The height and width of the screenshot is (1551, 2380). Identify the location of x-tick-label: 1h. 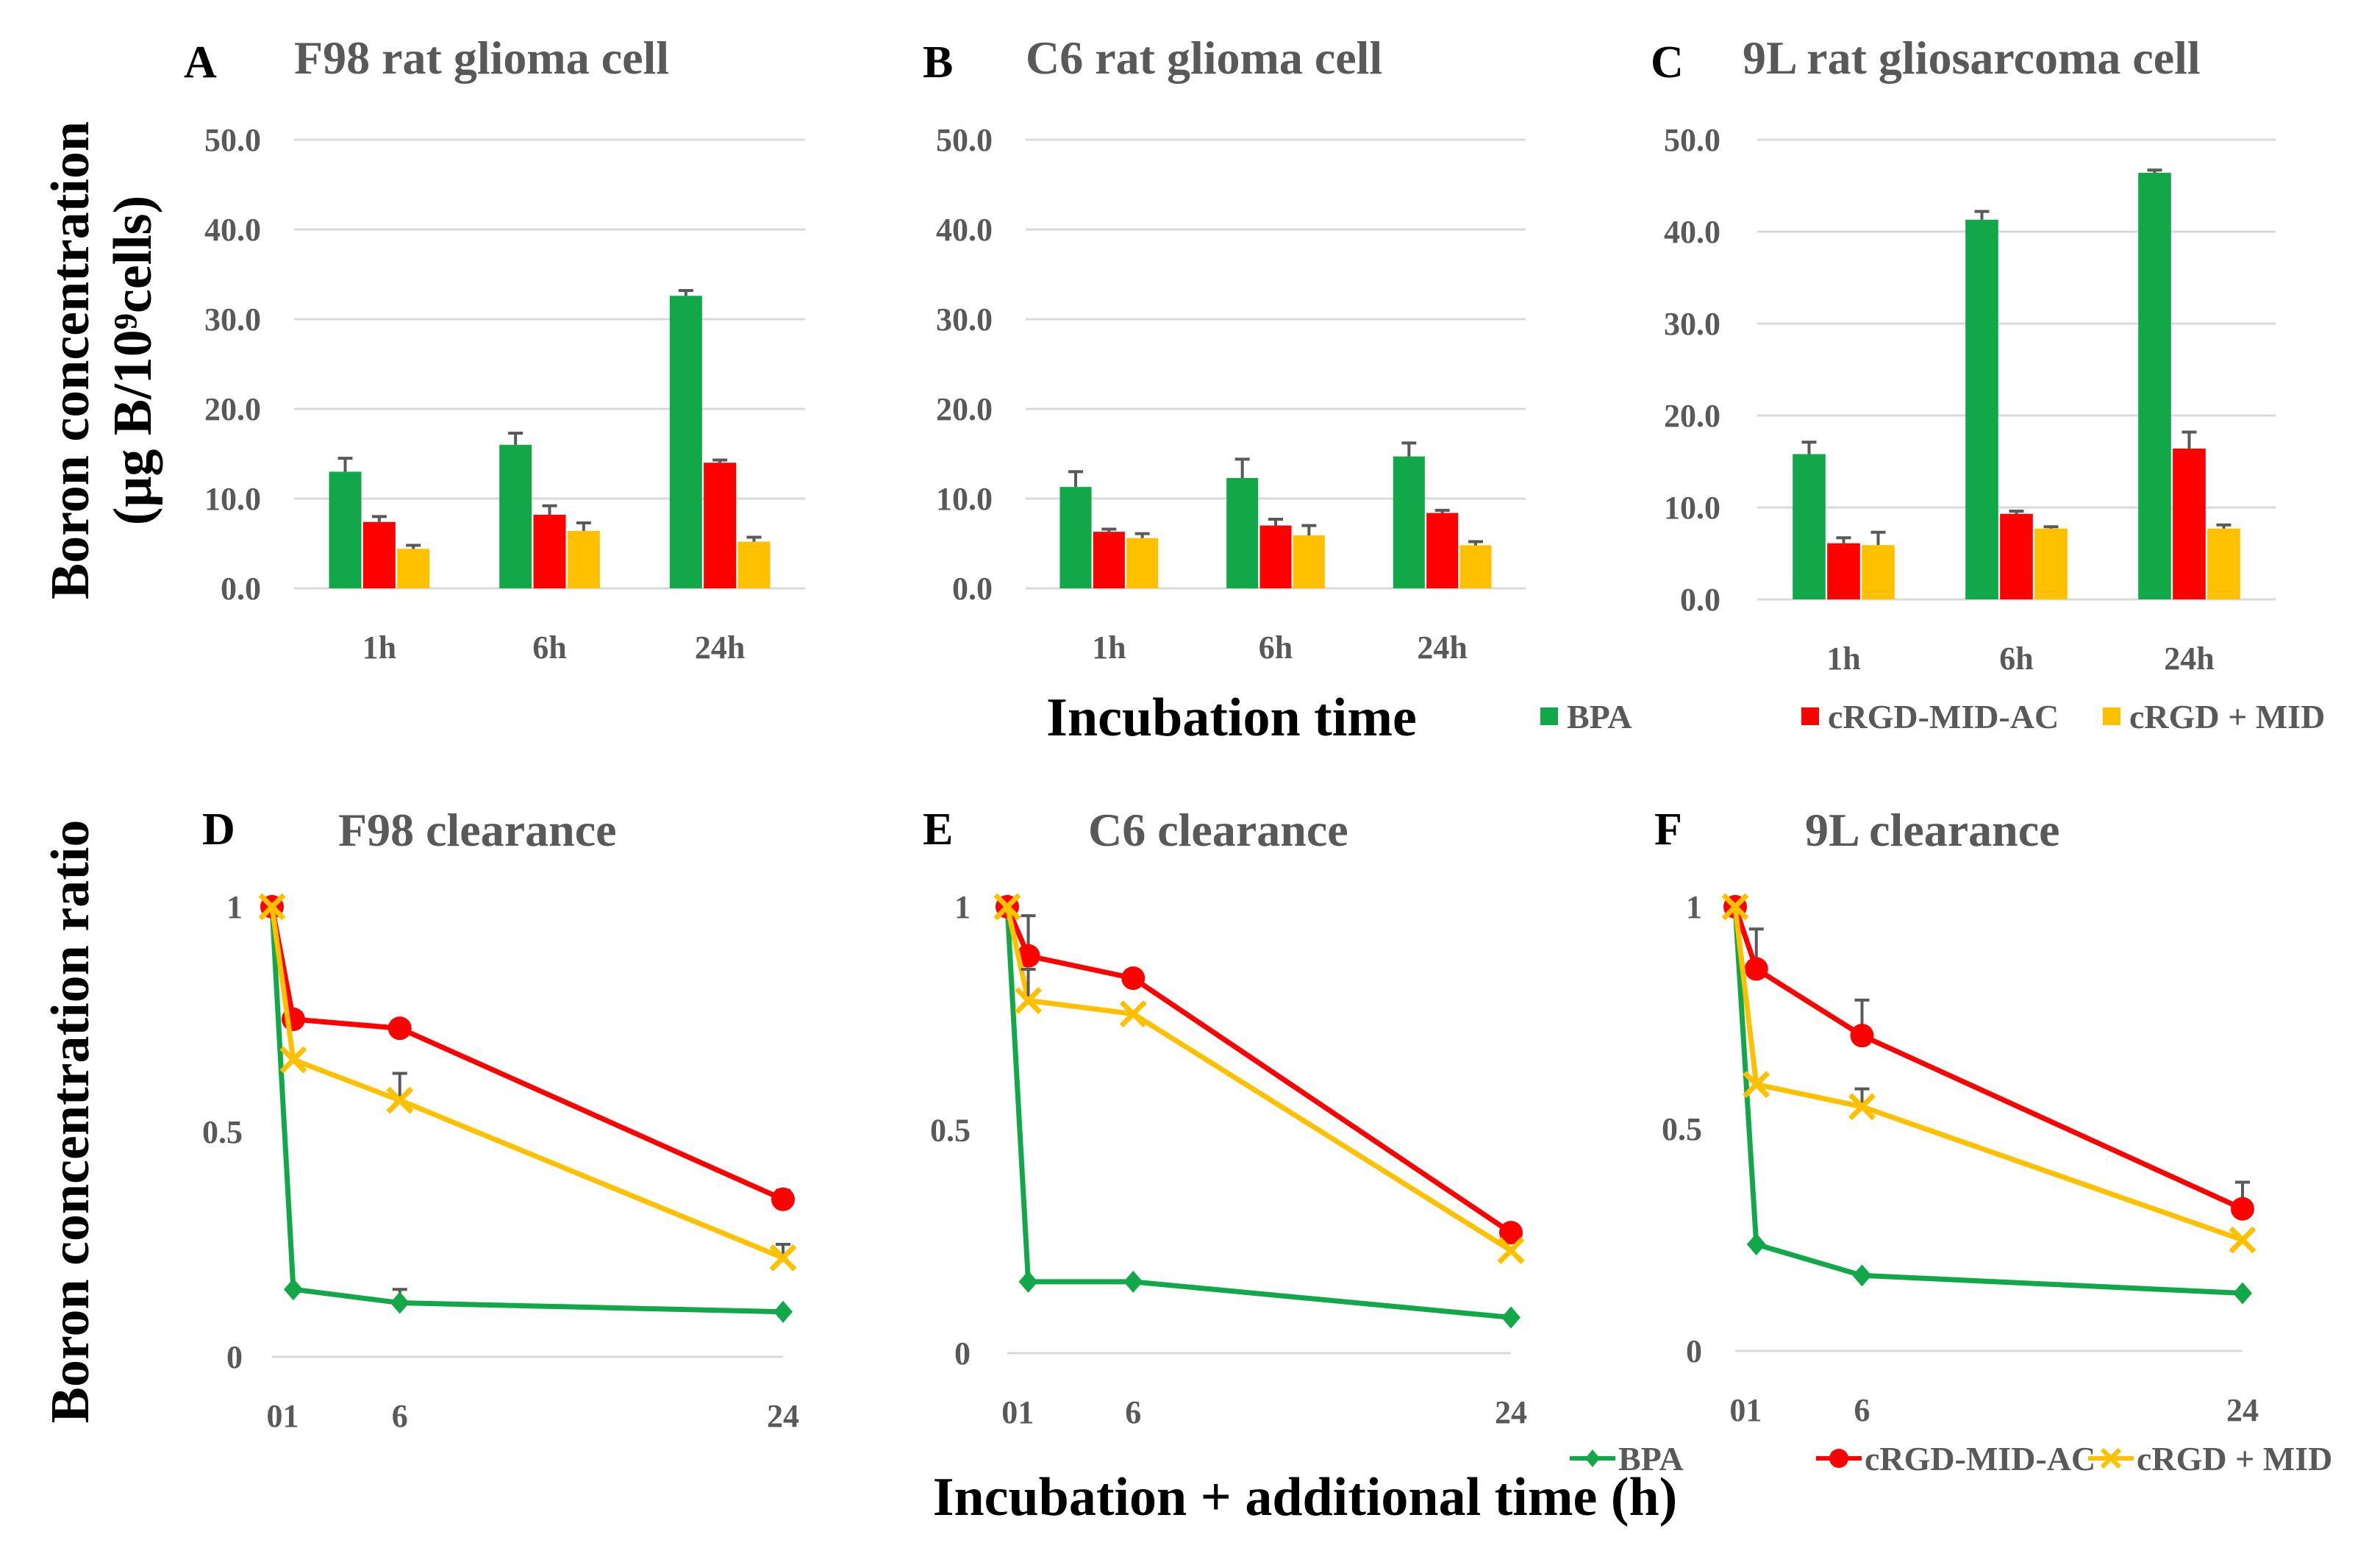
(1843, 659).